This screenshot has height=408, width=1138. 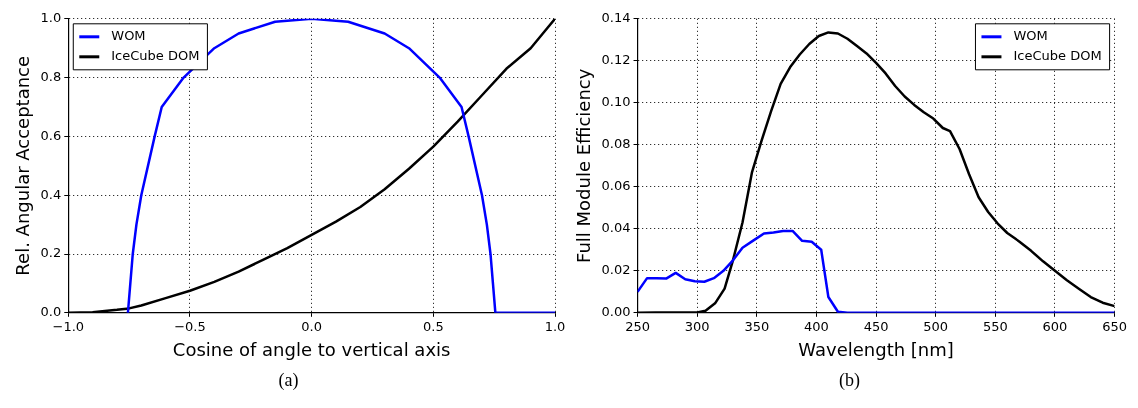 What do you see at coordinates (51, 253) in the screenshot?
I see `y-tick-label: 0.2` at bounding box center [51, 253].